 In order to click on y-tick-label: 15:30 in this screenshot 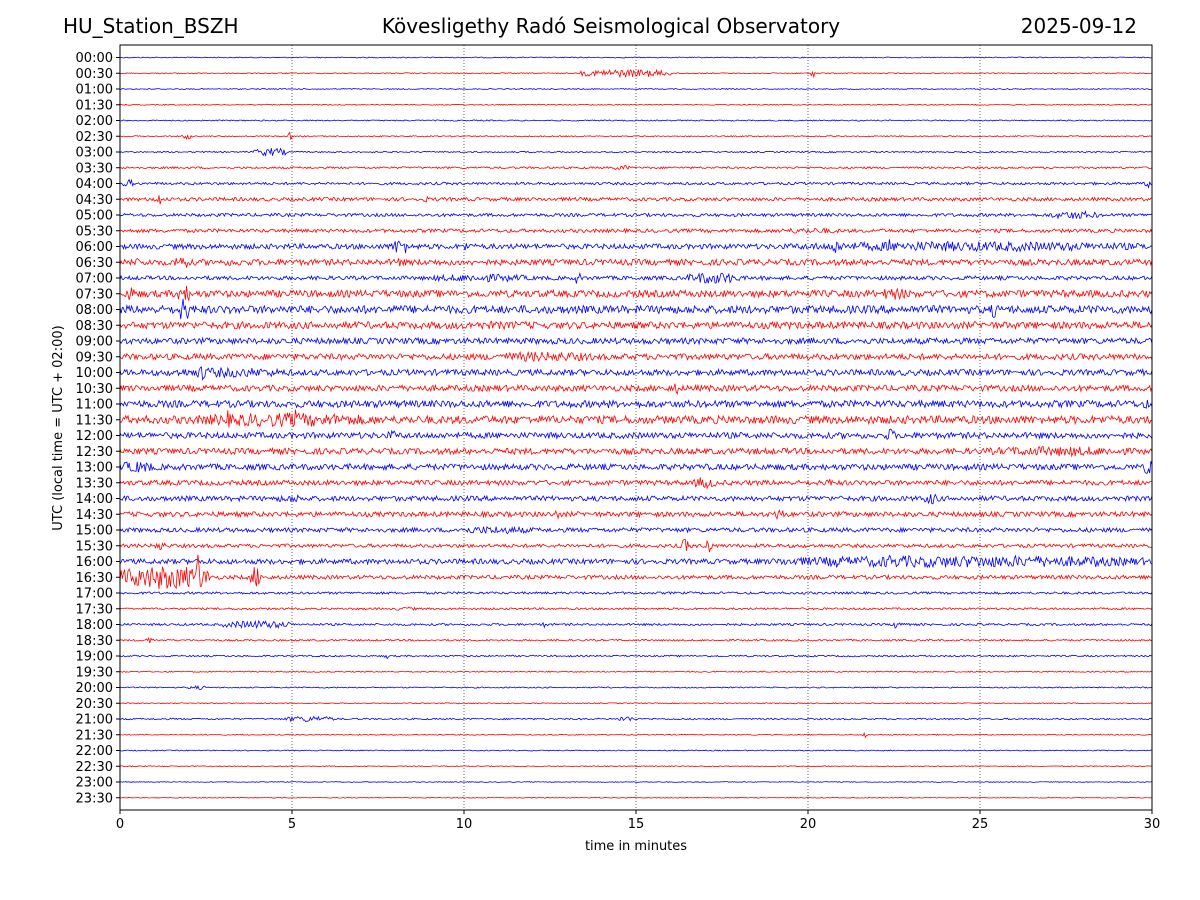, I will do `click(94, 546)`.